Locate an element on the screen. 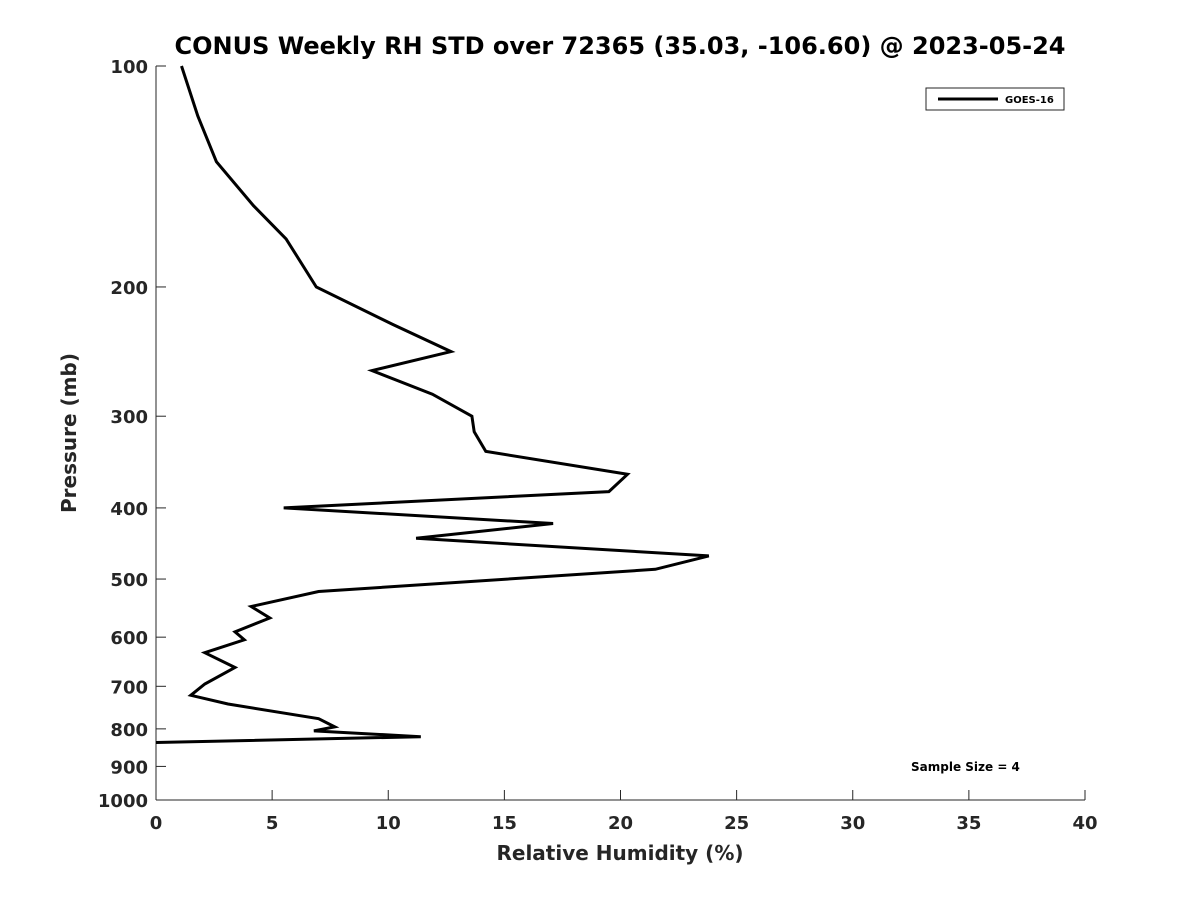 This screenshot has width=1200, height=900. y-tick-label: 1000 is located at coordinates (123, 801).